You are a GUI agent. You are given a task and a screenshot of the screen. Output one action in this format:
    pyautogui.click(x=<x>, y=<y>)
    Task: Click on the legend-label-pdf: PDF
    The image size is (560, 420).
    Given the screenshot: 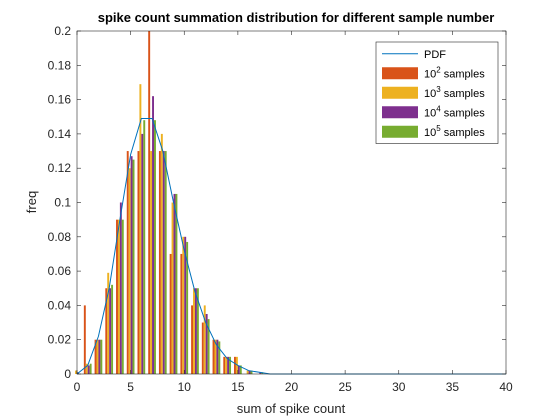 What is the action you would take?
    pyautogui.click(x=435, y=55)
    